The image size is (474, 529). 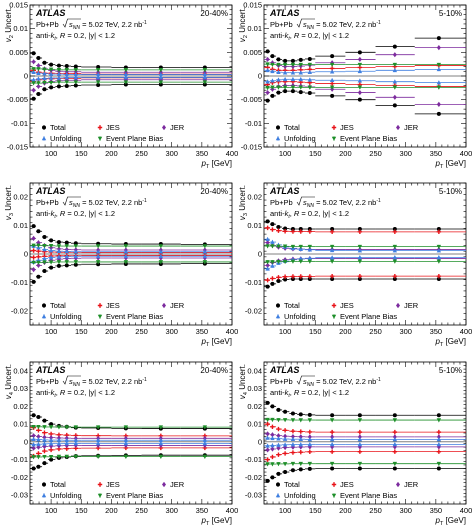 What do you see at coordinates (20, 197) in the screenshot?
I see `y-tick-label: 0.02` at bounding box center [20, 197].